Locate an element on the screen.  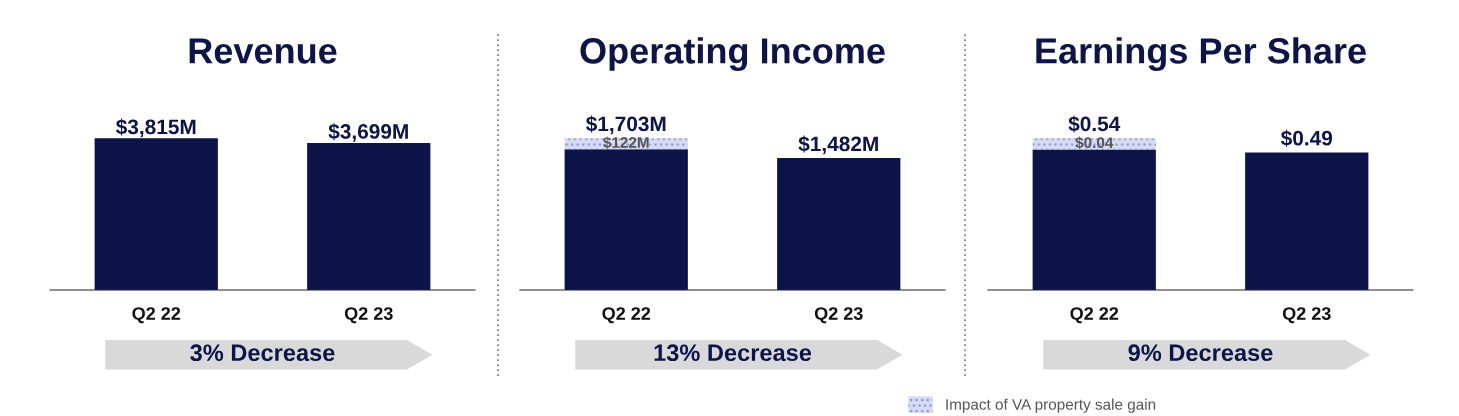
total-label: $0.54 is located at coordinates (1094, 124).